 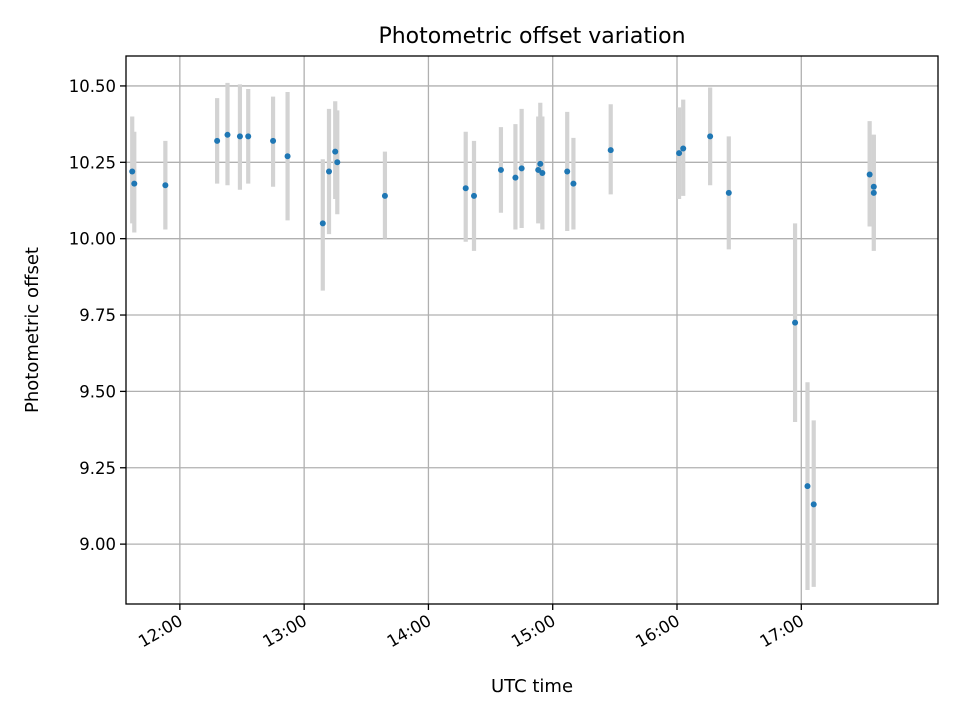 I want to click on y-tick-label: 9.50, so click(x=97, y=391).